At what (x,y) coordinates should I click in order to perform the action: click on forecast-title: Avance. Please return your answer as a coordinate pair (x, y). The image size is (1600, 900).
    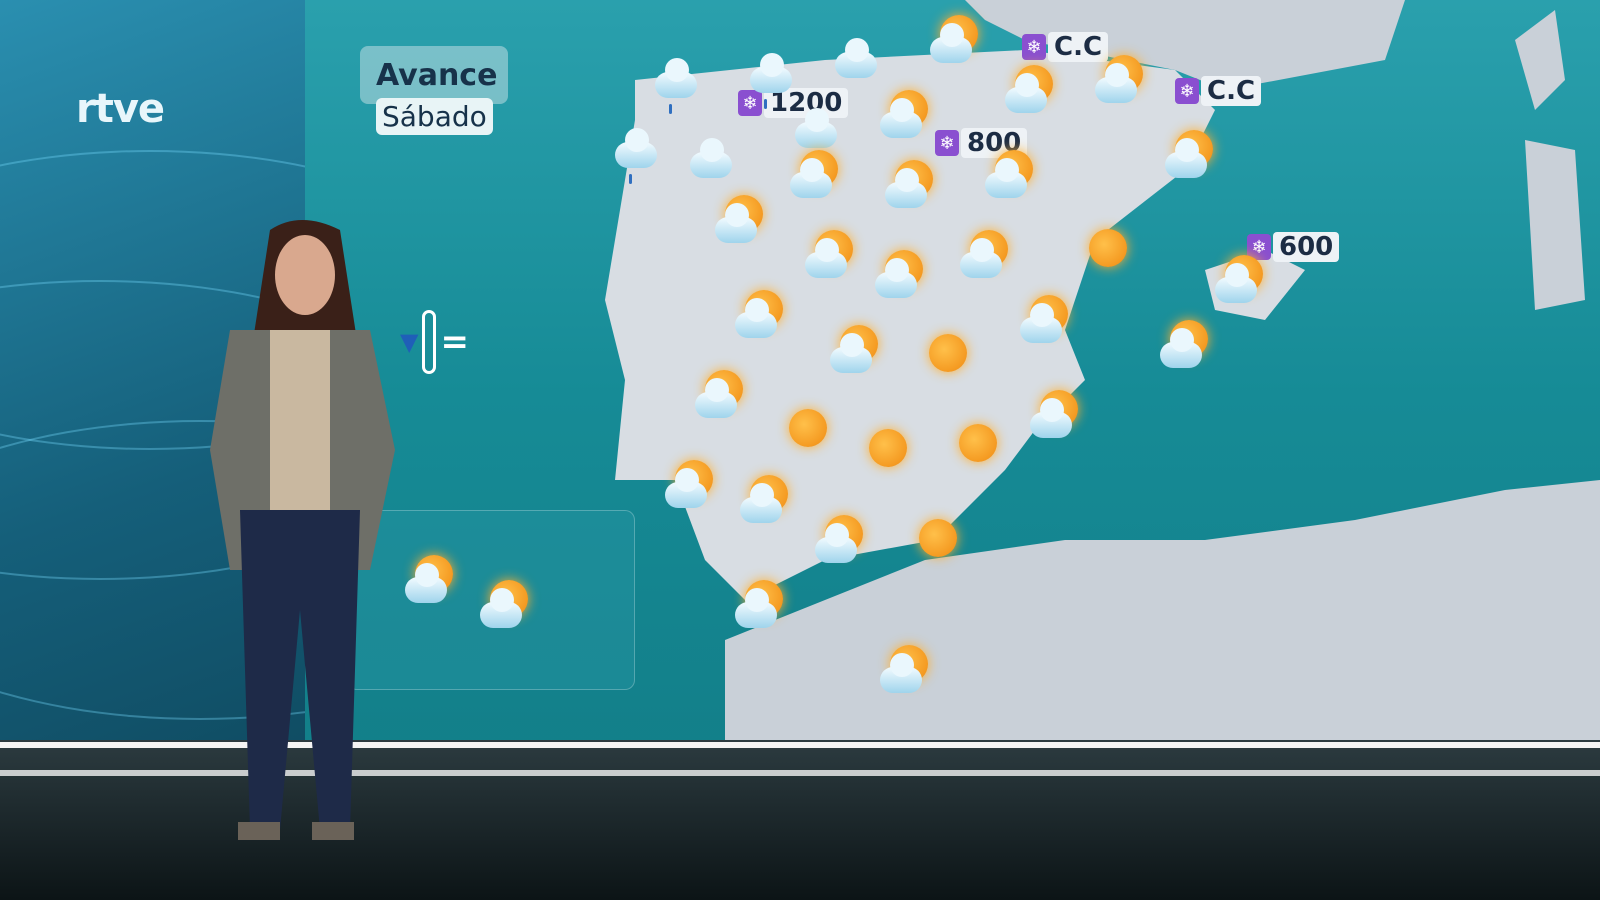
    Looking at the image, I should click on (437, 75).